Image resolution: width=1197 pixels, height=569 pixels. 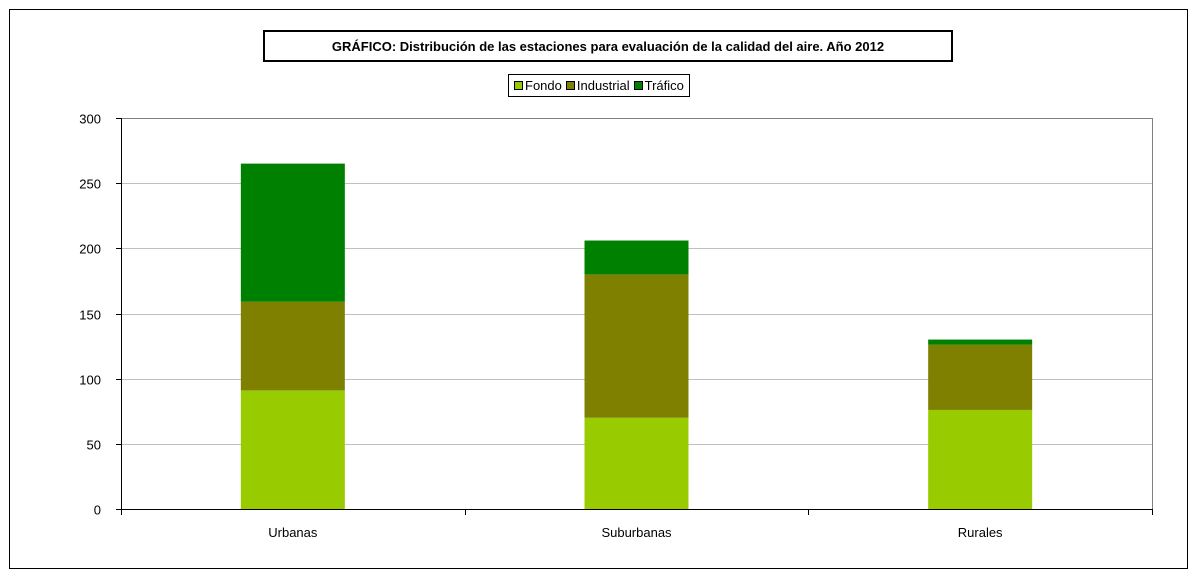 What do you see at coordinates (636, 532) in the screenshot?
I see `x-tick-label: Suburbanas` at bounding box center [636, 532].